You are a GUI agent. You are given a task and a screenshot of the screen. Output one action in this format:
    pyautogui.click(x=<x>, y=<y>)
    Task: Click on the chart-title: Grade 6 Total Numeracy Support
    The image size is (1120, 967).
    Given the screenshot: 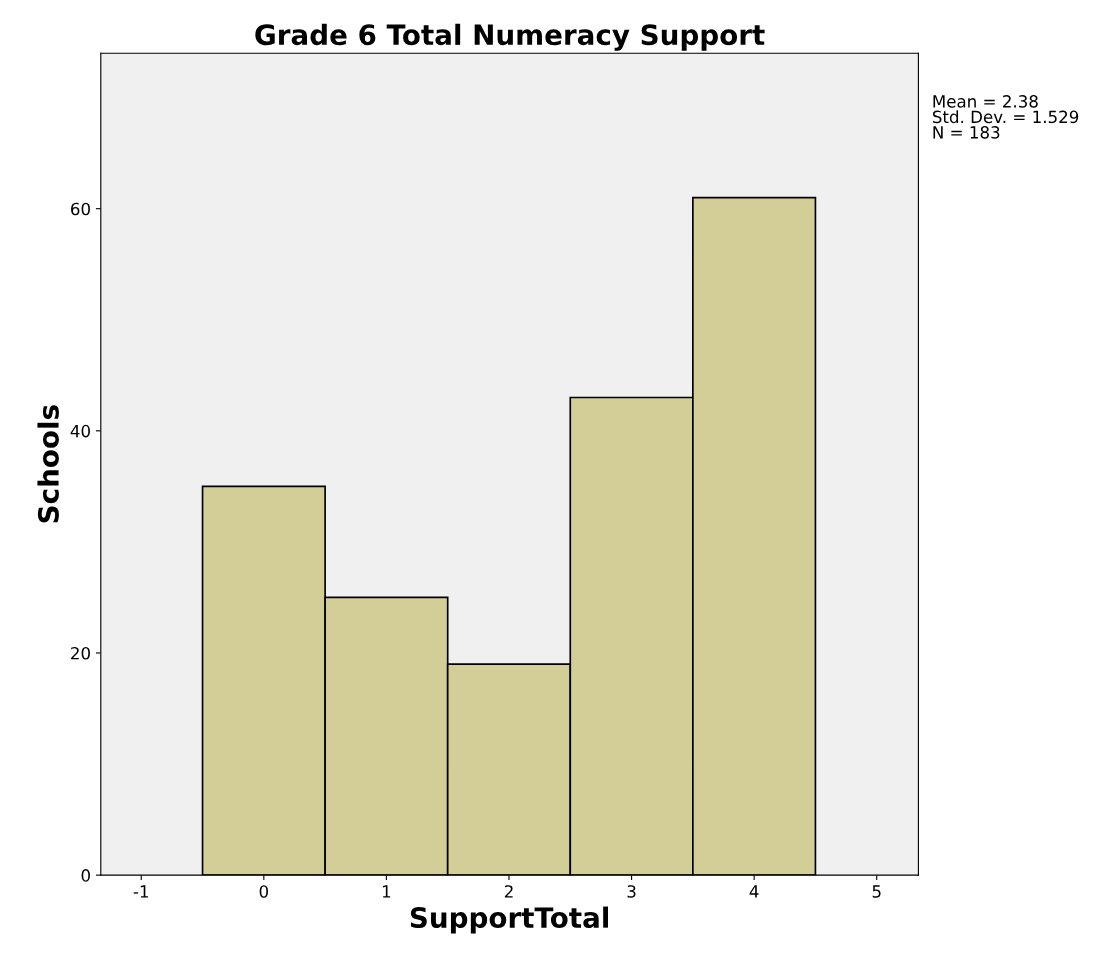 What is the action you would take?
    pyautogui.click(x=510, y=37)
    